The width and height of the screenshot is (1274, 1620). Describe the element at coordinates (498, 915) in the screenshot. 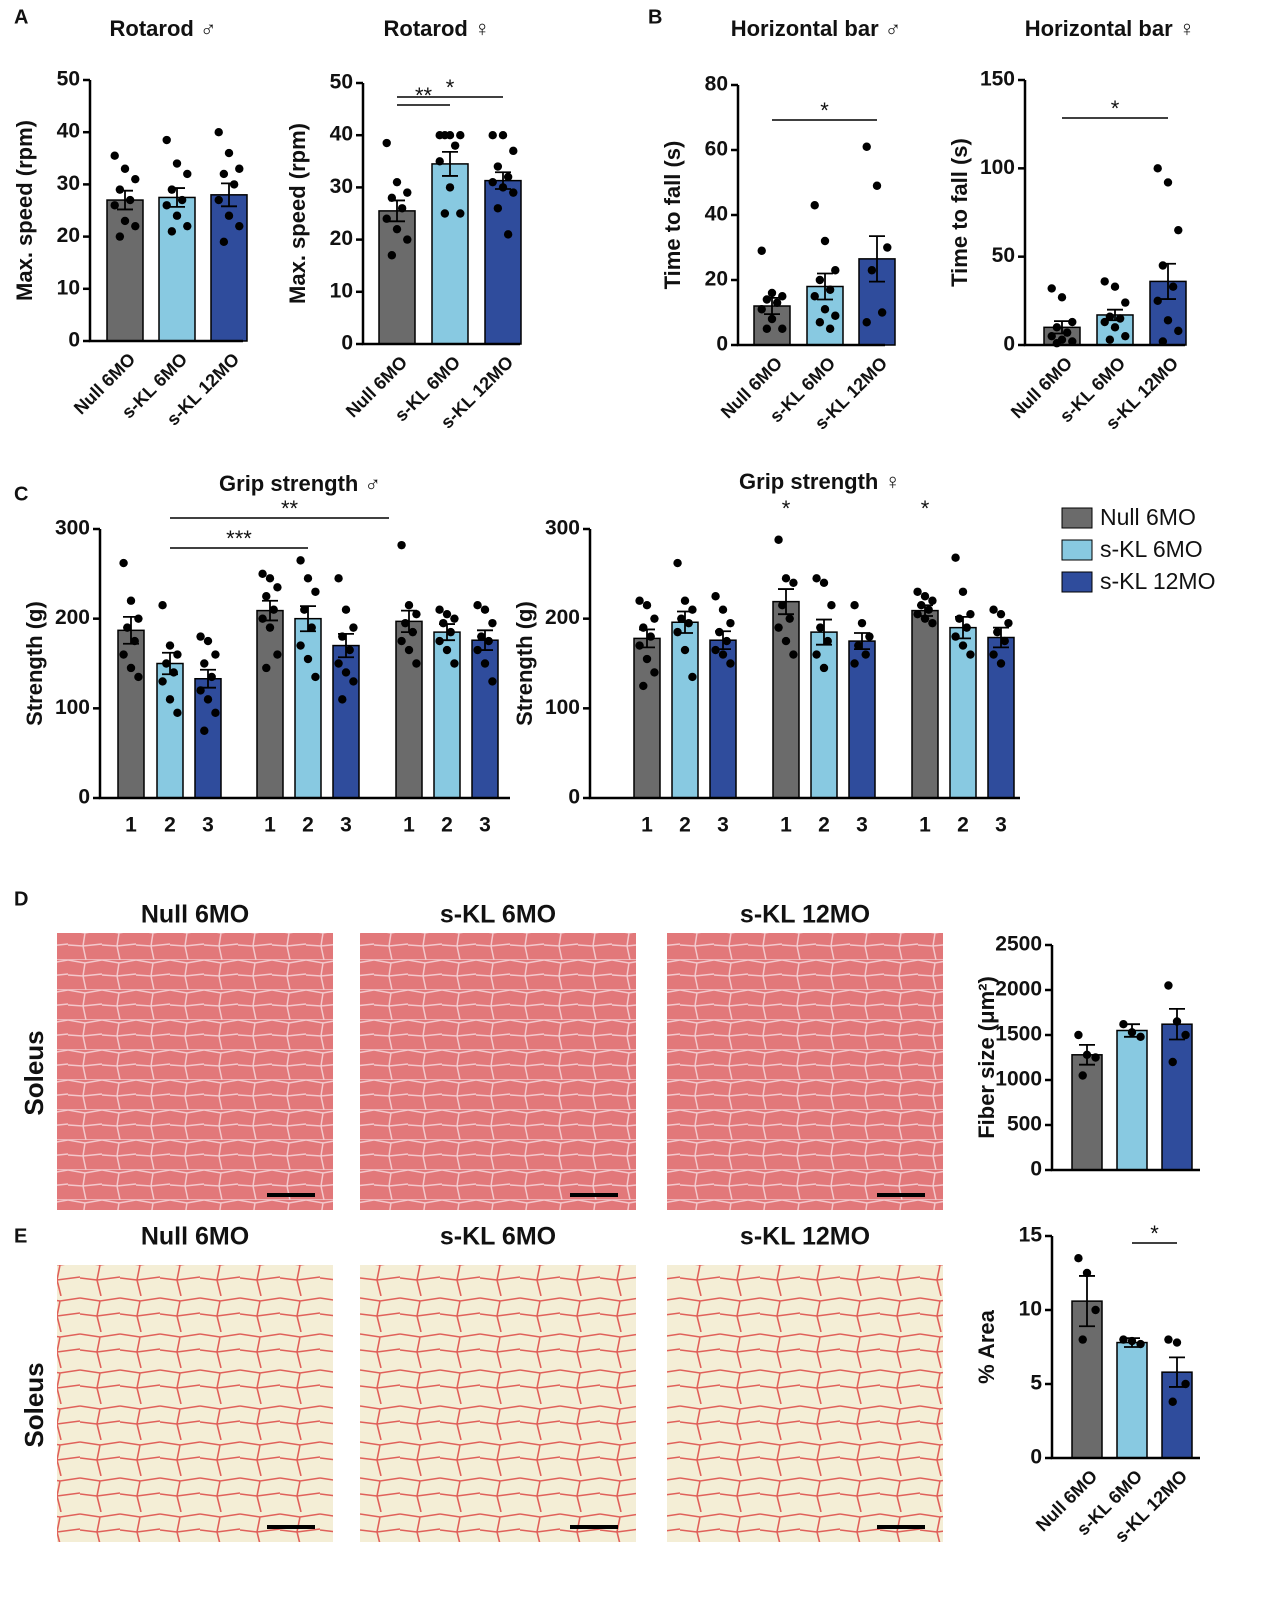

I see `image-title: s-KL 6MO` at that location.